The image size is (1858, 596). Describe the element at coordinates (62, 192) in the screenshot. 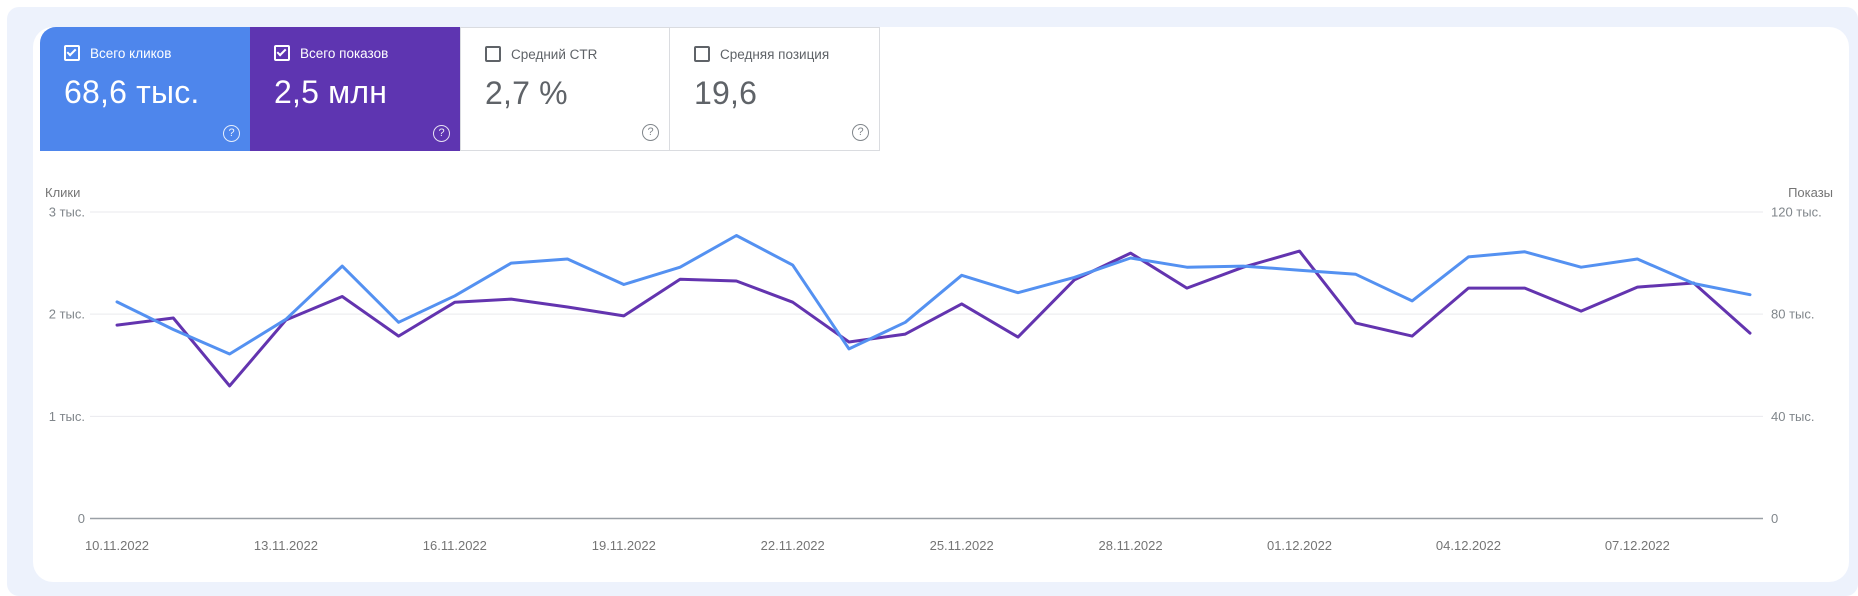

I see `left-axis-title: Клики` at that location.